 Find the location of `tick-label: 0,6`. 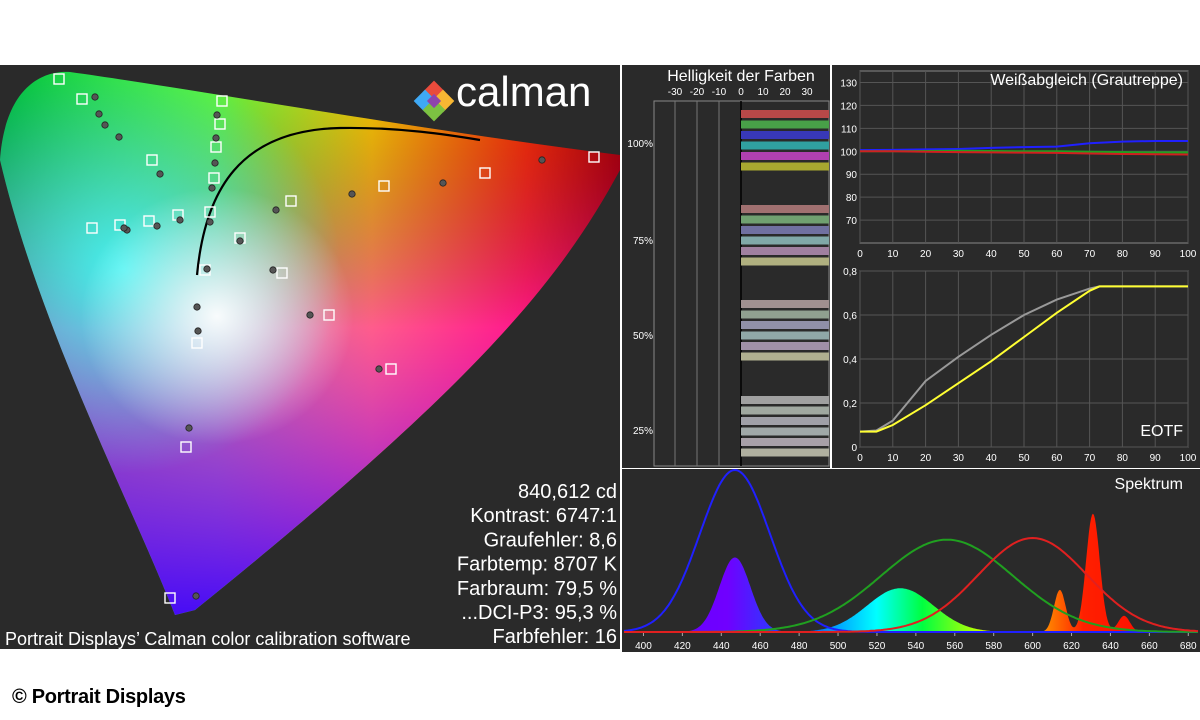

tick-label: 0,6 is located at coordinates (850, 316).